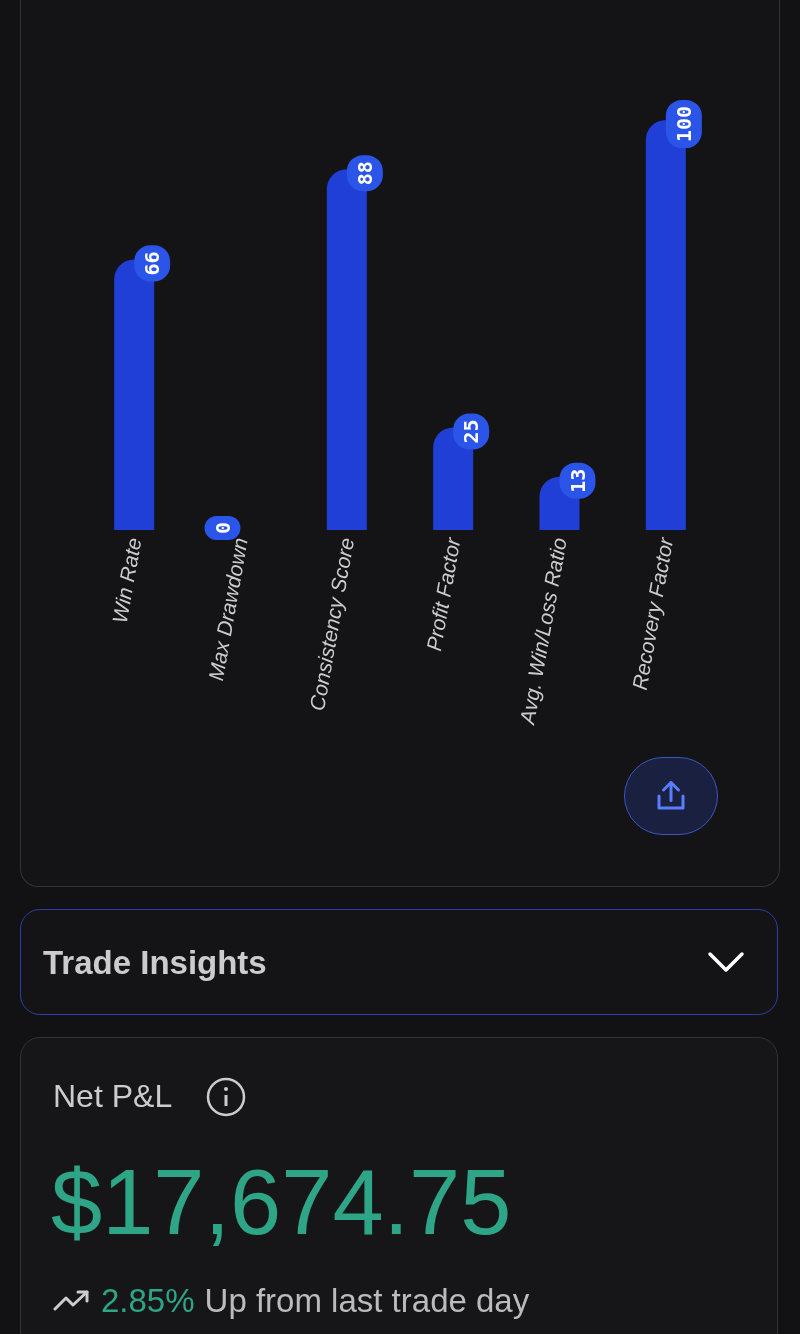 Image resolution: width=800 pixels, height=1334 pixels. Describe the element at coordinates (148, 1301) in the screenshot. I see `text: 2.85%` at that location.